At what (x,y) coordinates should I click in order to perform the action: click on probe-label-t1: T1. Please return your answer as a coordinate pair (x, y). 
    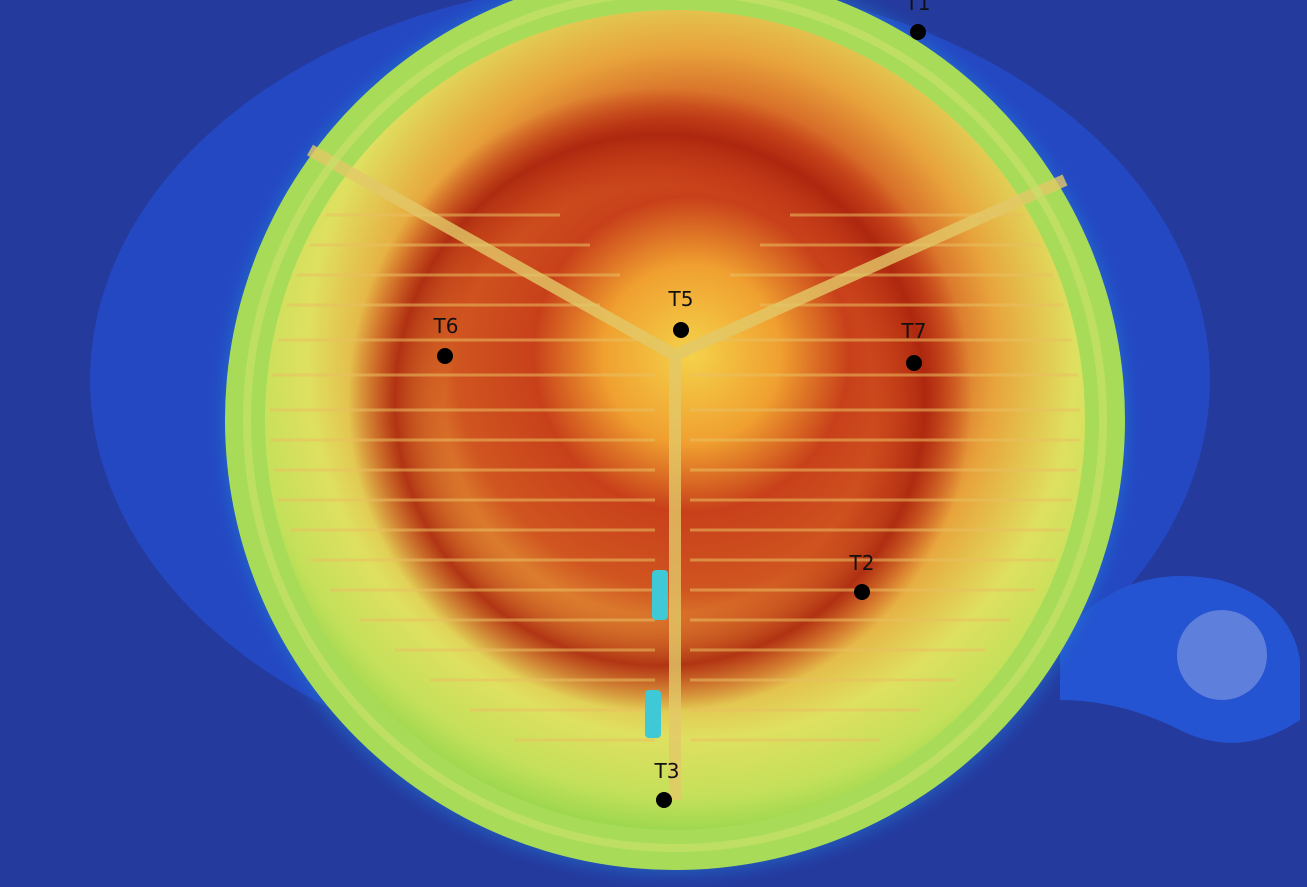
    Looking at the image, I should click on (918, 7).